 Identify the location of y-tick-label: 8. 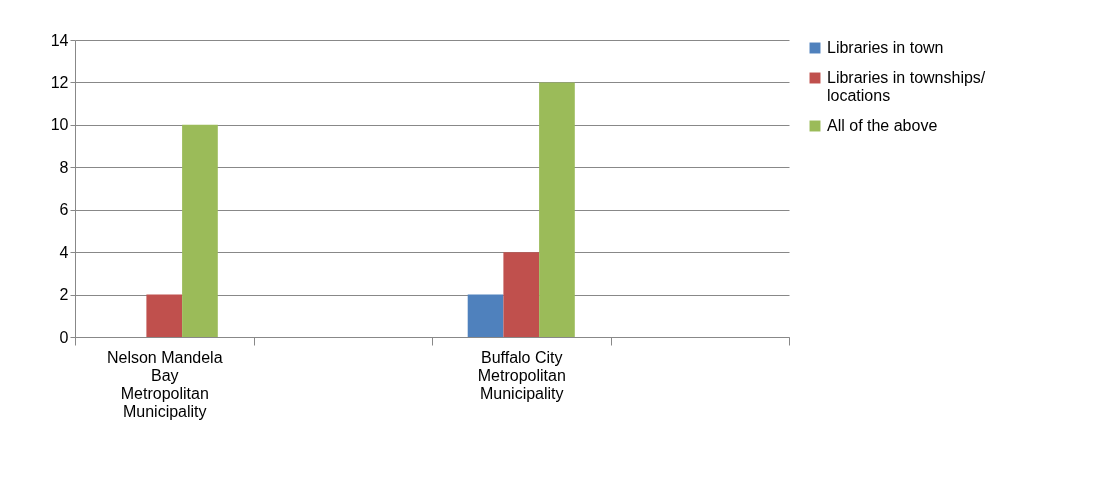
(64, 167).